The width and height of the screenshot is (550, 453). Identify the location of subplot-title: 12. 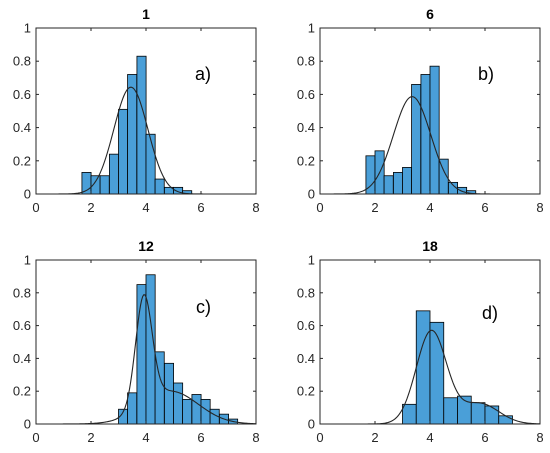
(146, 246).